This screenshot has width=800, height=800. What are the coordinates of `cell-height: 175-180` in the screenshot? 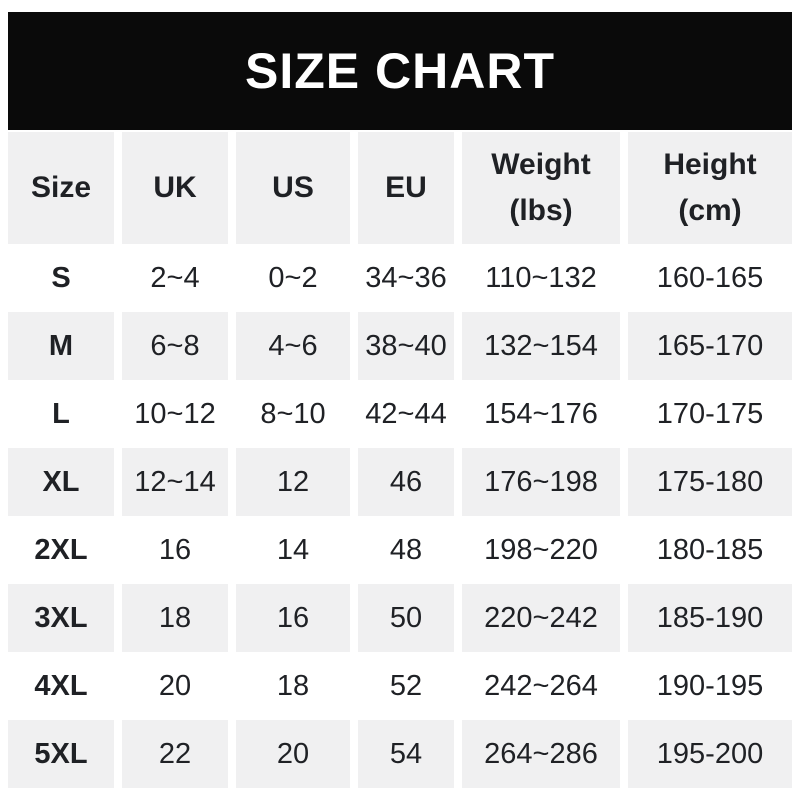 It's located at (710, 482).